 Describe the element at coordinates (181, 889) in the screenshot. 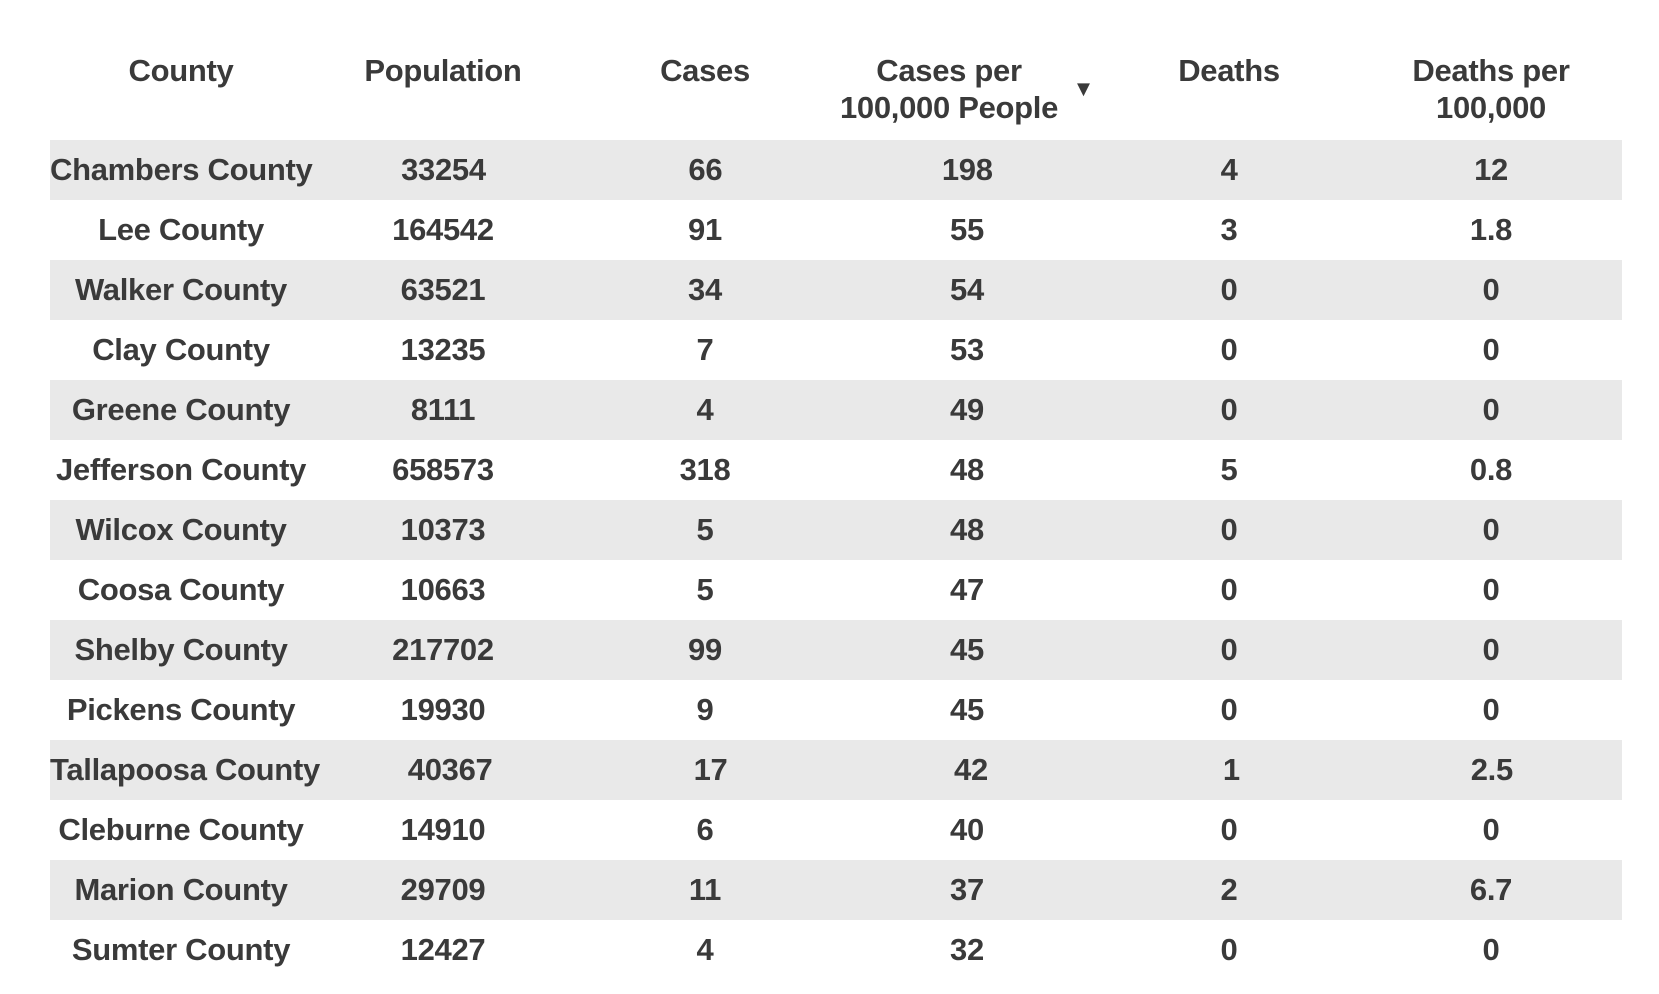

I see `cell-county: Marion County` at that location.